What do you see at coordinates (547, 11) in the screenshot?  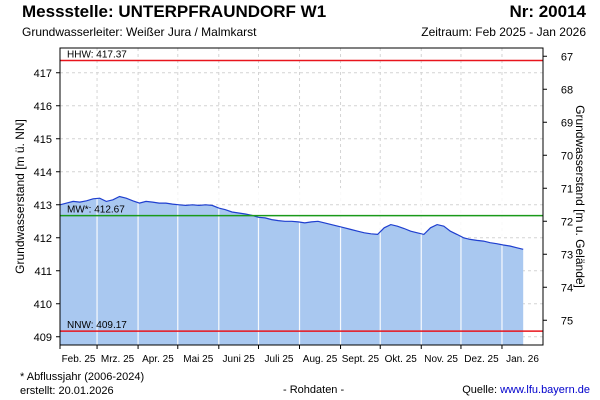 I see `station-number: Nr: 20014` at bounding box center [547, 11].